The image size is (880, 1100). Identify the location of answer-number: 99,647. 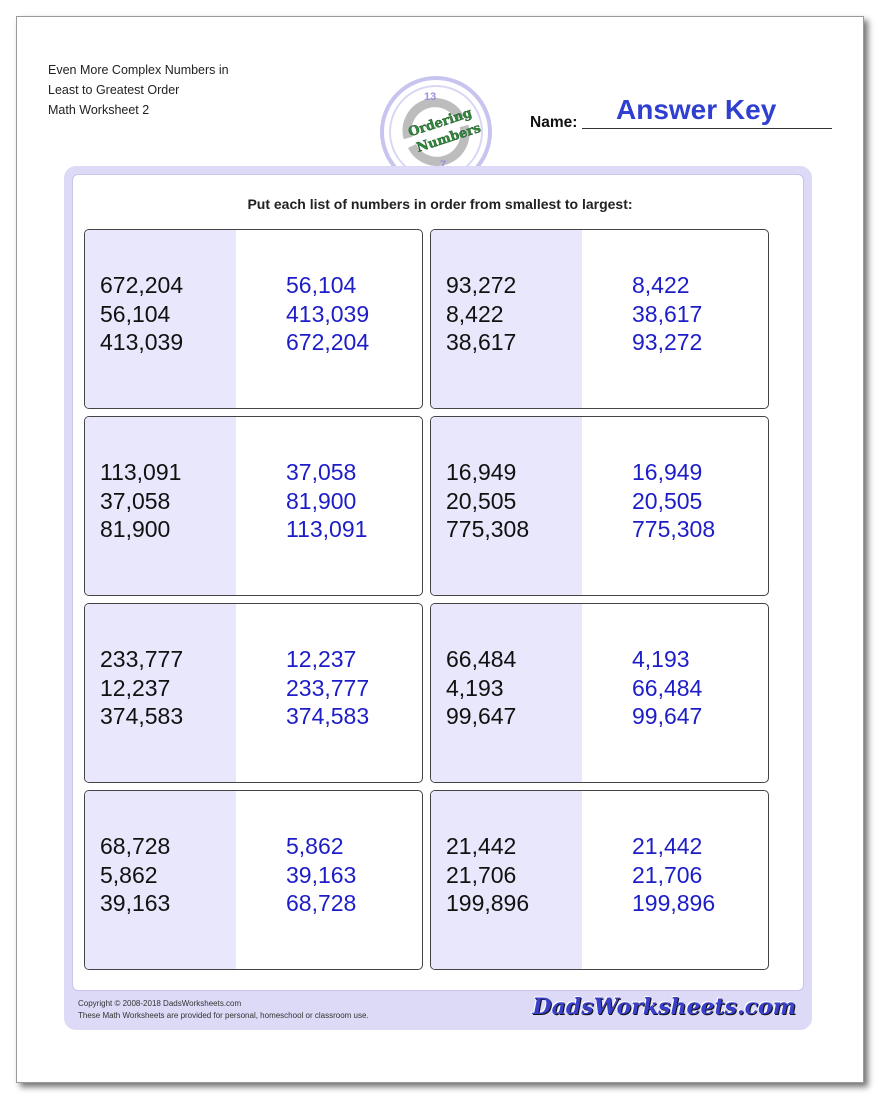
(667, 716).